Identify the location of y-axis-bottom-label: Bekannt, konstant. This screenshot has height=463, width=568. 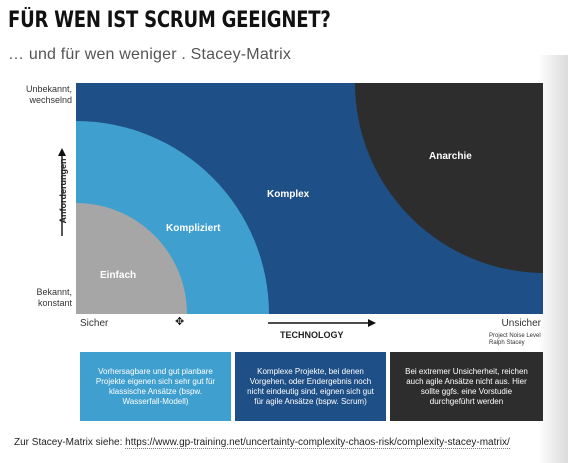
(54, 297).